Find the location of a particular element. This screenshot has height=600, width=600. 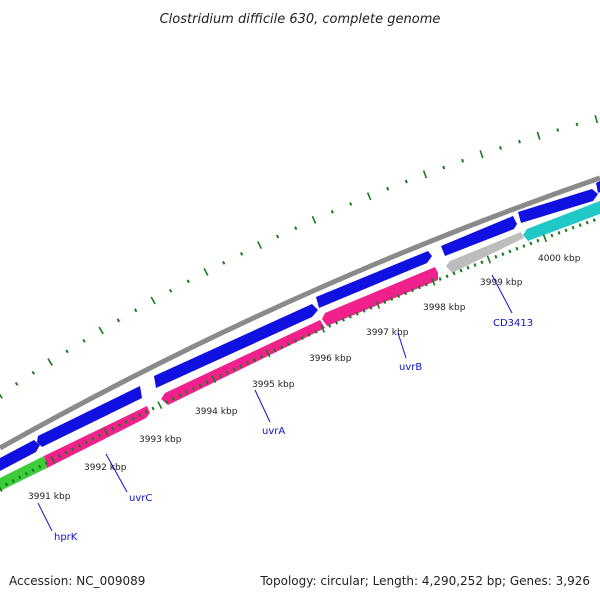

reverse-cds-uvrB is located at coordinates (380, 296).